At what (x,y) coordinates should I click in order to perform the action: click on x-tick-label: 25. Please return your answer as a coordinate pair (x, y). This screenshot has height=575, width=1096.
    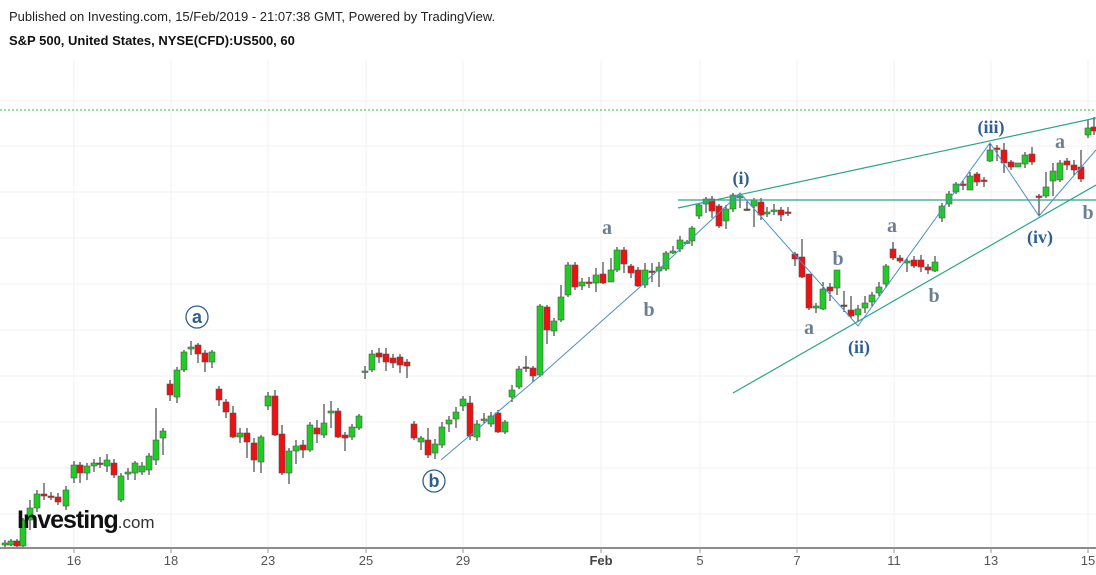
    Looking at the image, I should click on (366, 560).